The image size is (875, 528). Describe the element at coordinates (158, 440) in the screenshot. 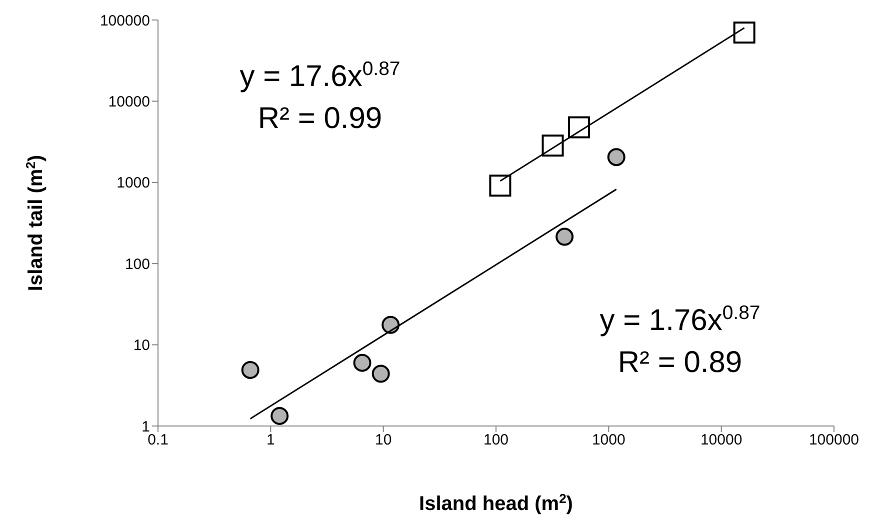

I see `x-tick-label: 0.1` at that location.